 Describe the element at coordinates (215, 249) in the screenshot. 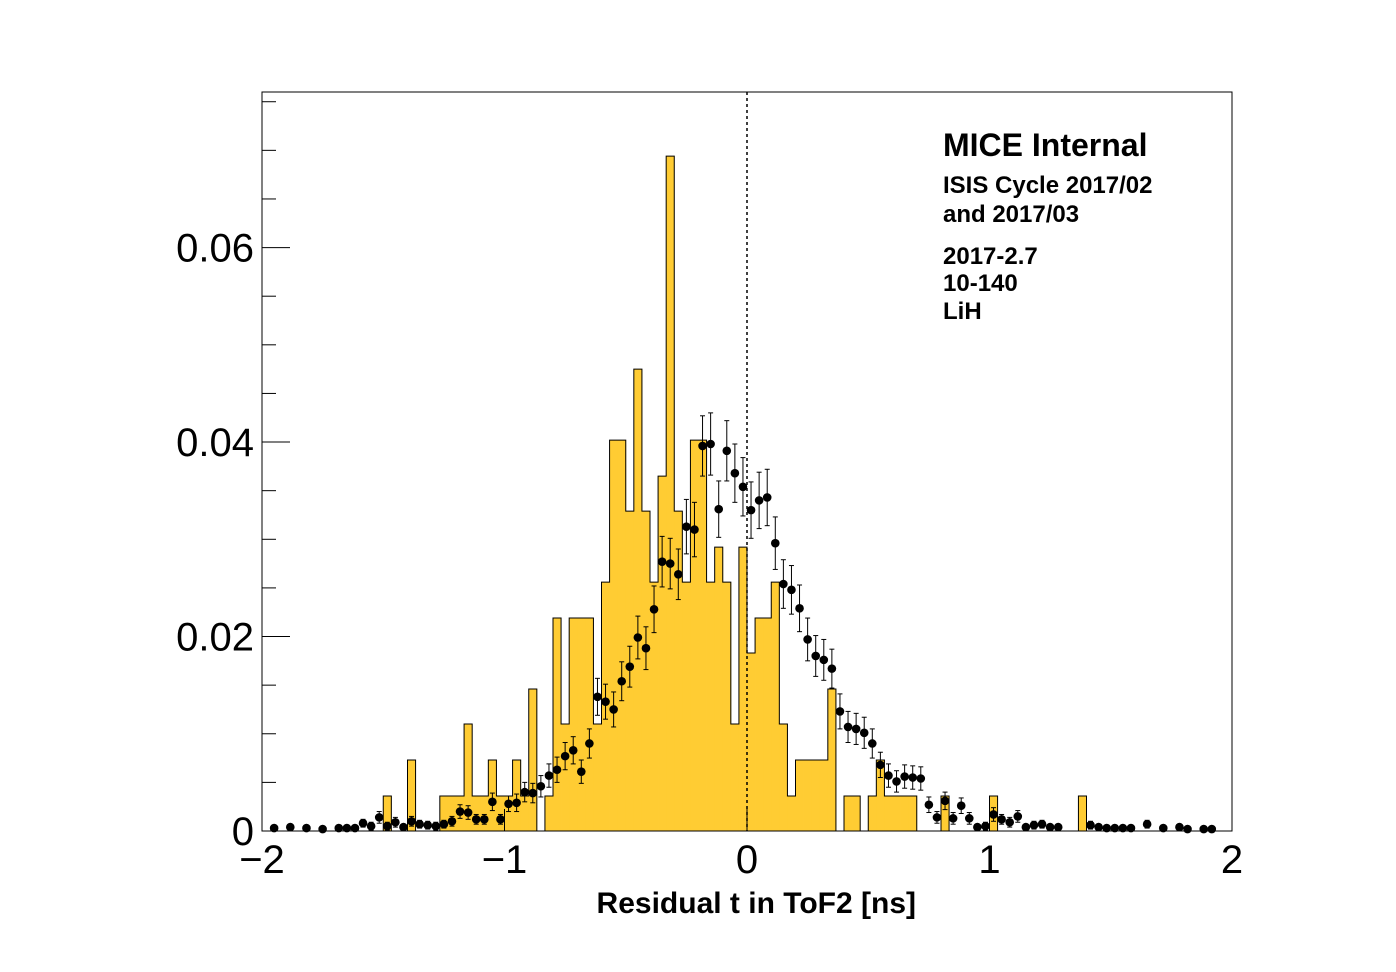

I see `y-tick-label: 0.06` at that location.